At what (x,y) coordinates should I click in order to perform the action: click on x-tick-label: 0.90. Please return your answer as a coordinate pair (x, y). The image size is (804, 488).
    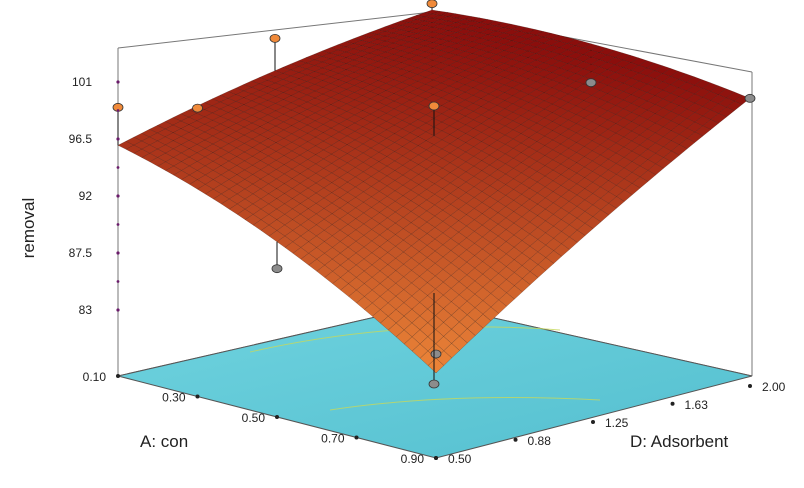
    Looking at the image, I should click on (413, 459).